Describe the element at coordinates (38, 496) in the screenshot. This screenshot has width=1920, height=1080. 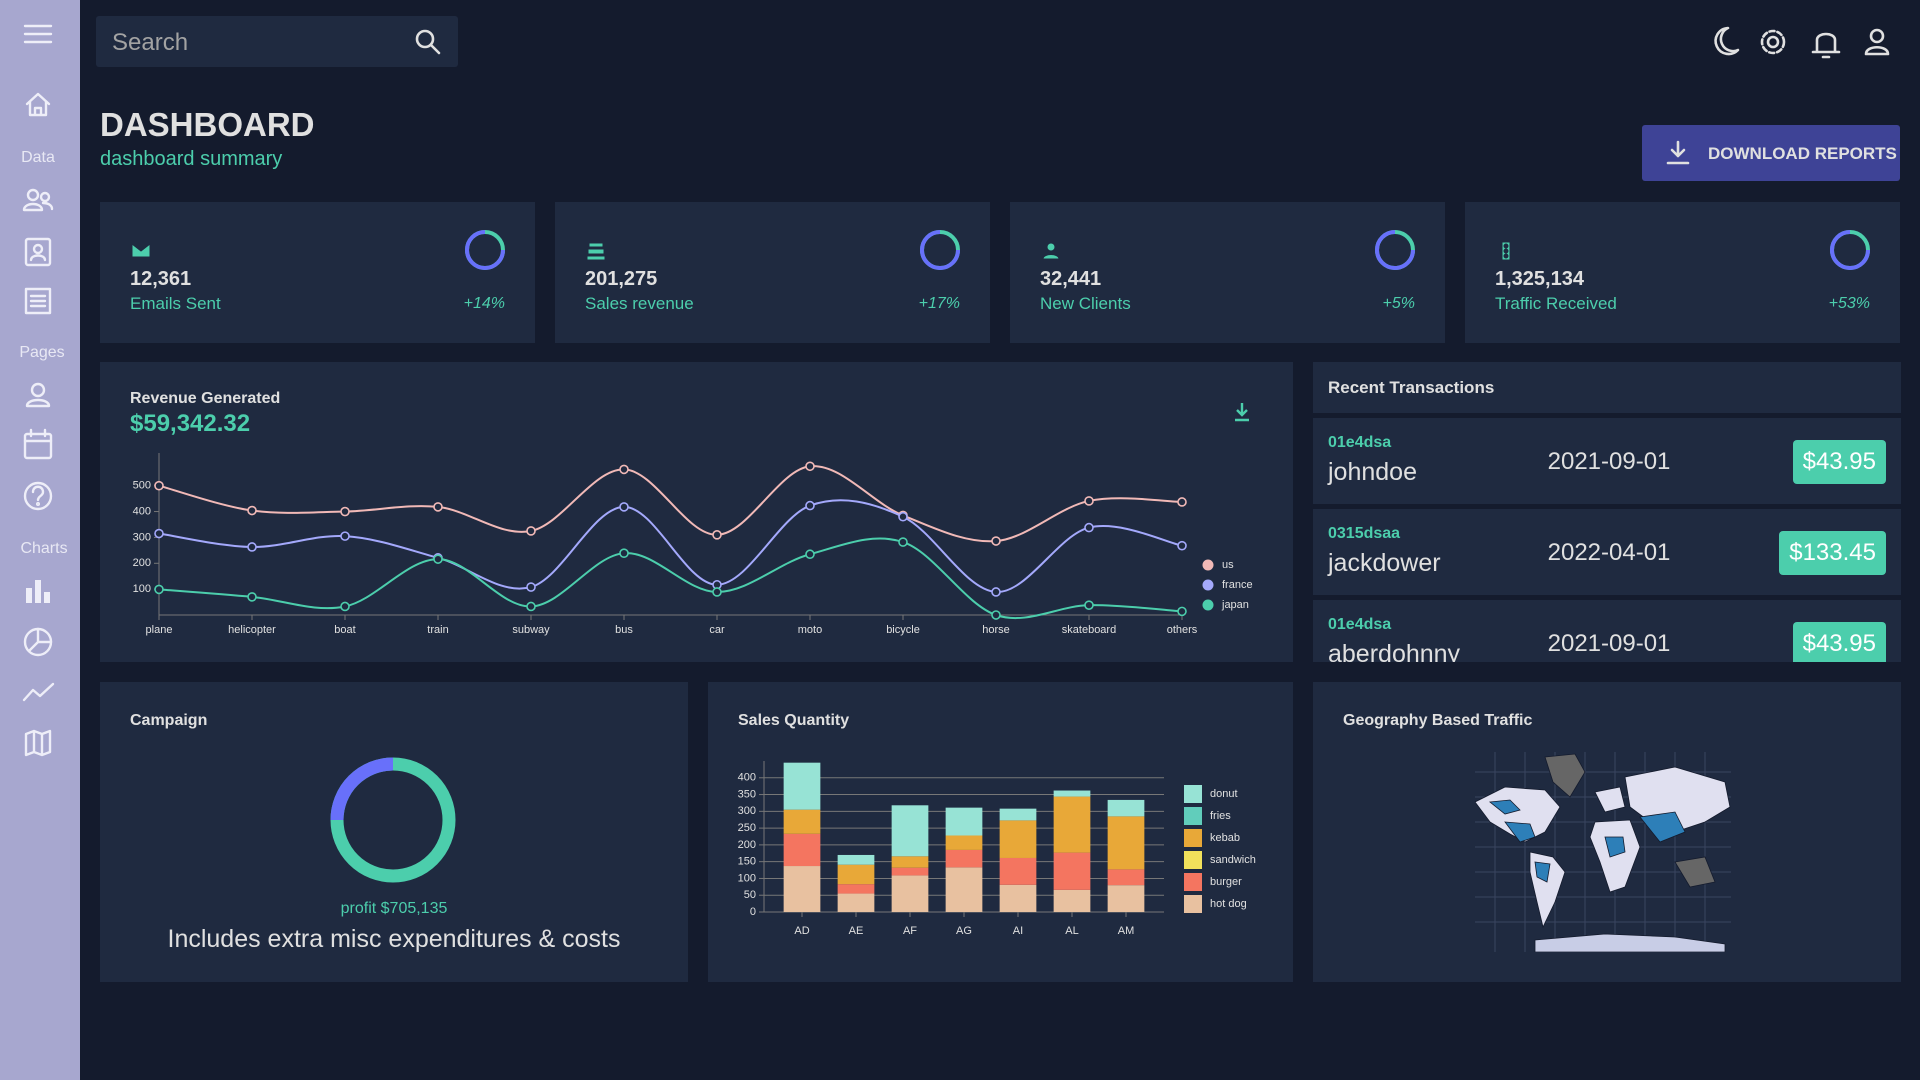
I see `faq-icon` at that location.